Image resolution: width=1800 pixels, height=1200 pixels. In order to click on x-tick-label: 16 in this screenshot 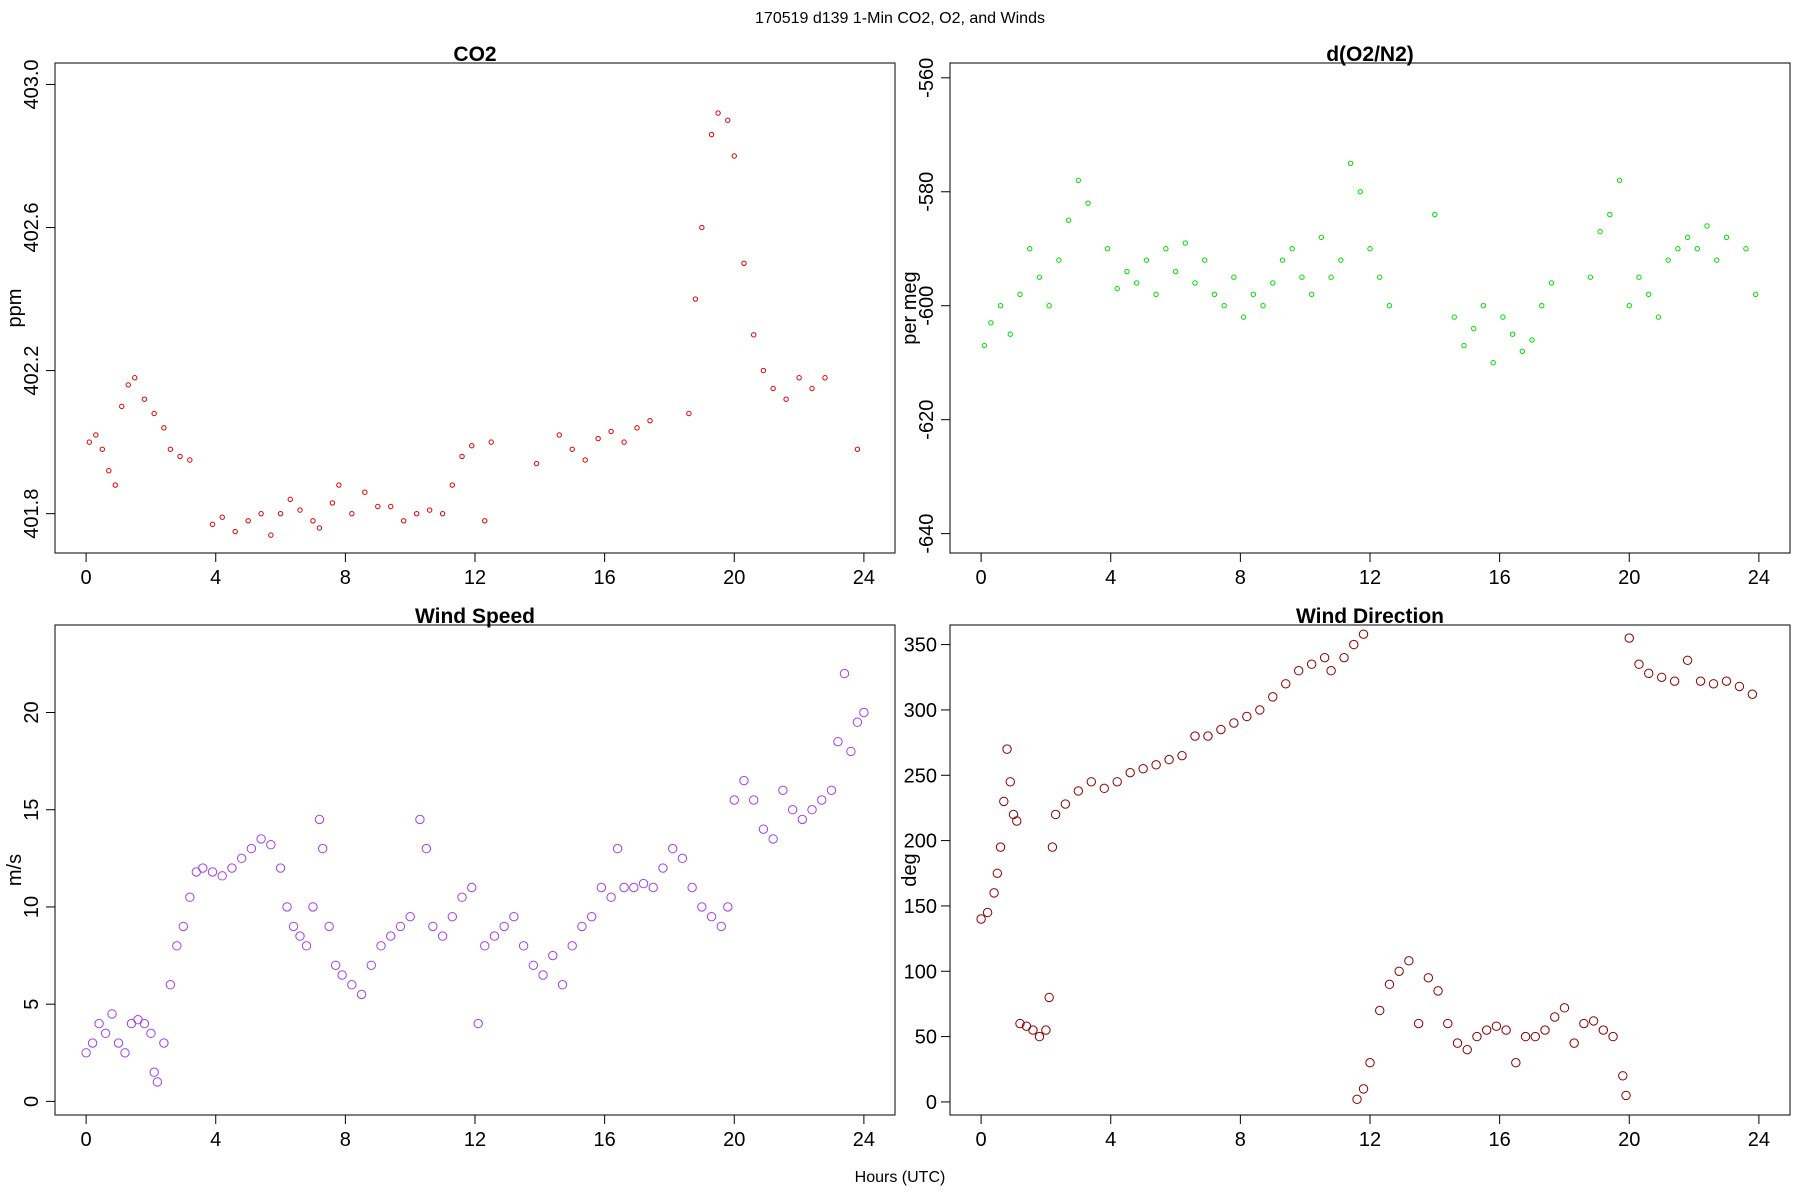, I will do `click(605, 578)`.